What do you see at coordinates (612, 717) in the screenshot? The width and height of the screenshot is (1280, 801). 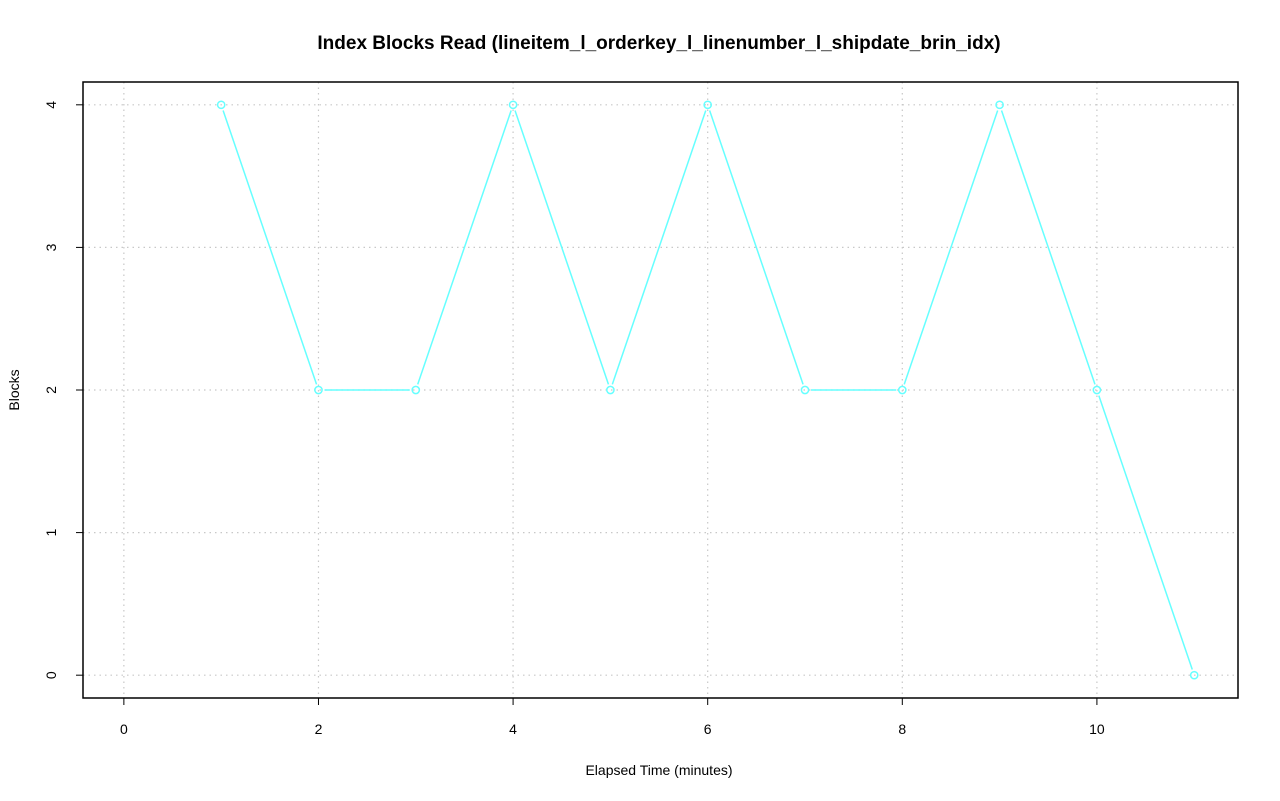 I see `x-axis: 0 2 4 6 8 10` at bounding box center [612, 717].